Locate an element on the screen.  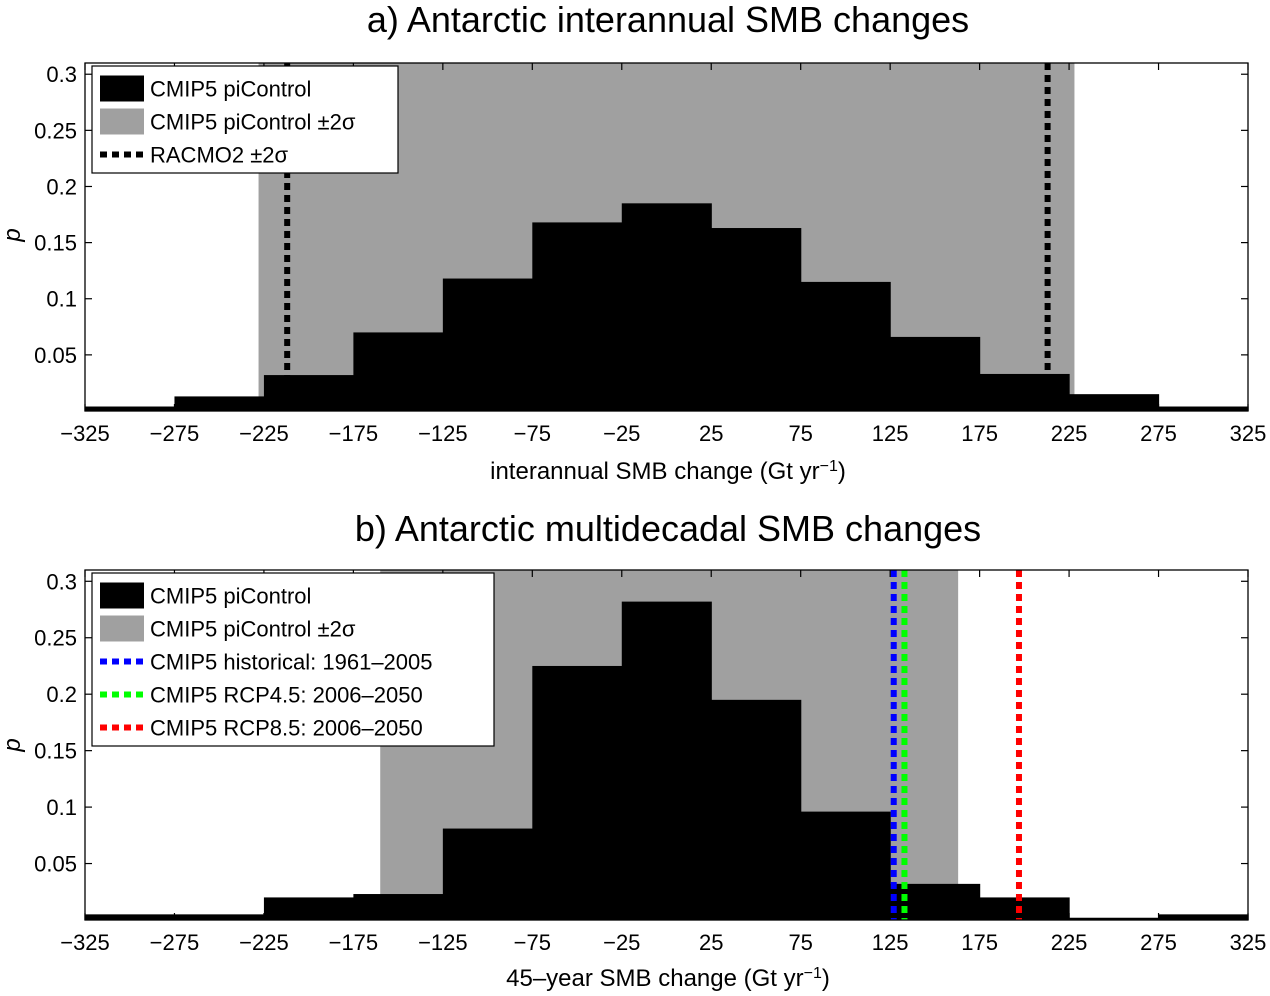
legend-label: CMIP5 RCP4.5: 2006–2050 is located at coordinates (286, 695).